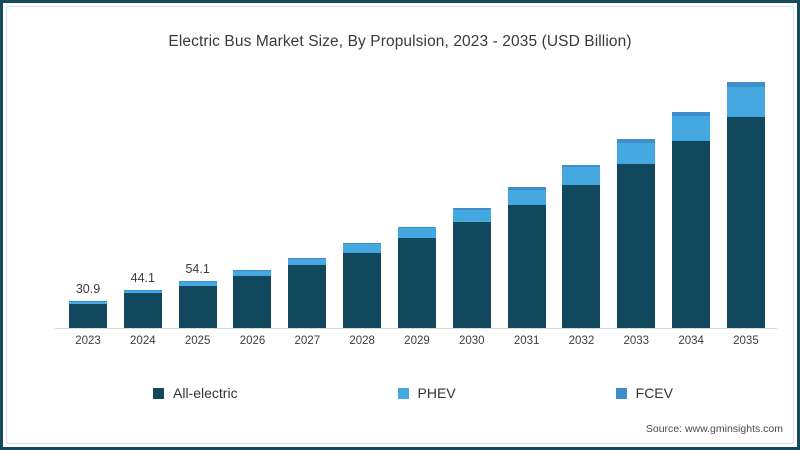 The image size is (800, 450). What do you see at coordinates (88, 341) in the screenshot?
I see `x-tick-label: 2023` at bounding box center [88, 341].